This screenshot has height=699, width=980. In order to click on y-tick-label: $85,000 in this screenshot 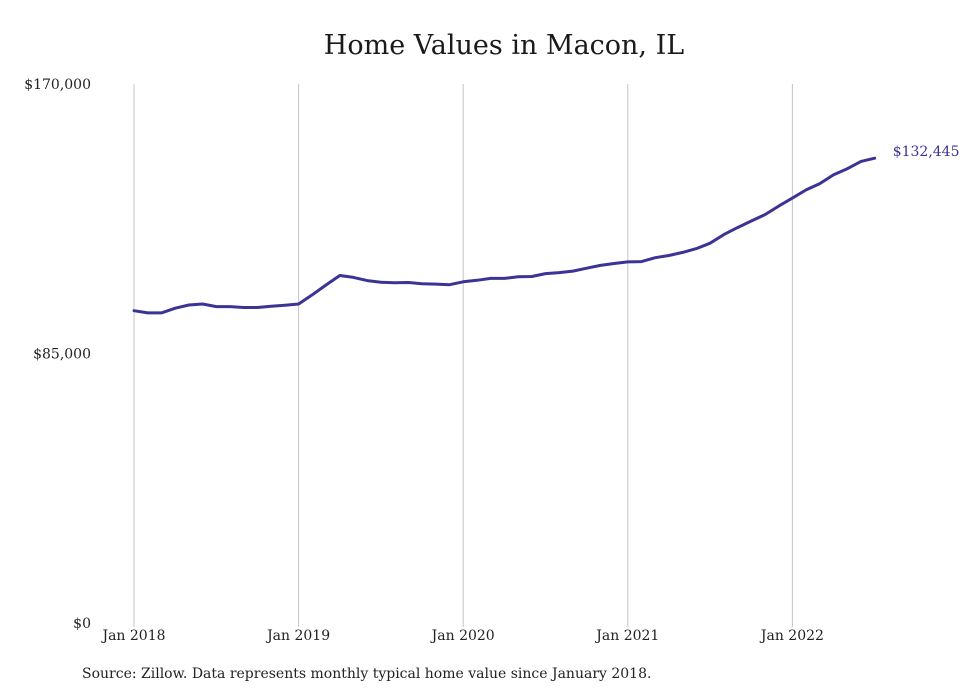, I will do `click(62, 355)`.